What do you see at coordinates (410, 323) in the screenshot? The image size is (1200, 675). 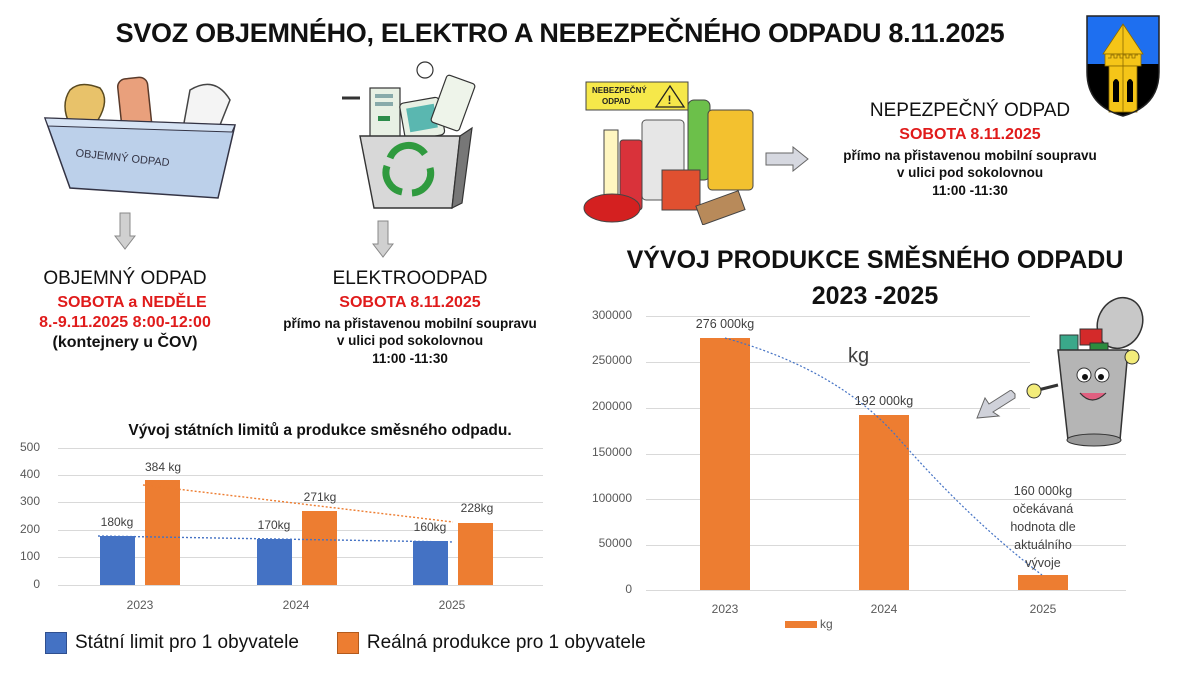 I see `electro-waste-location-line1: přímo na přistavenou mobilní soupravu` at bounding box center [410, 323].